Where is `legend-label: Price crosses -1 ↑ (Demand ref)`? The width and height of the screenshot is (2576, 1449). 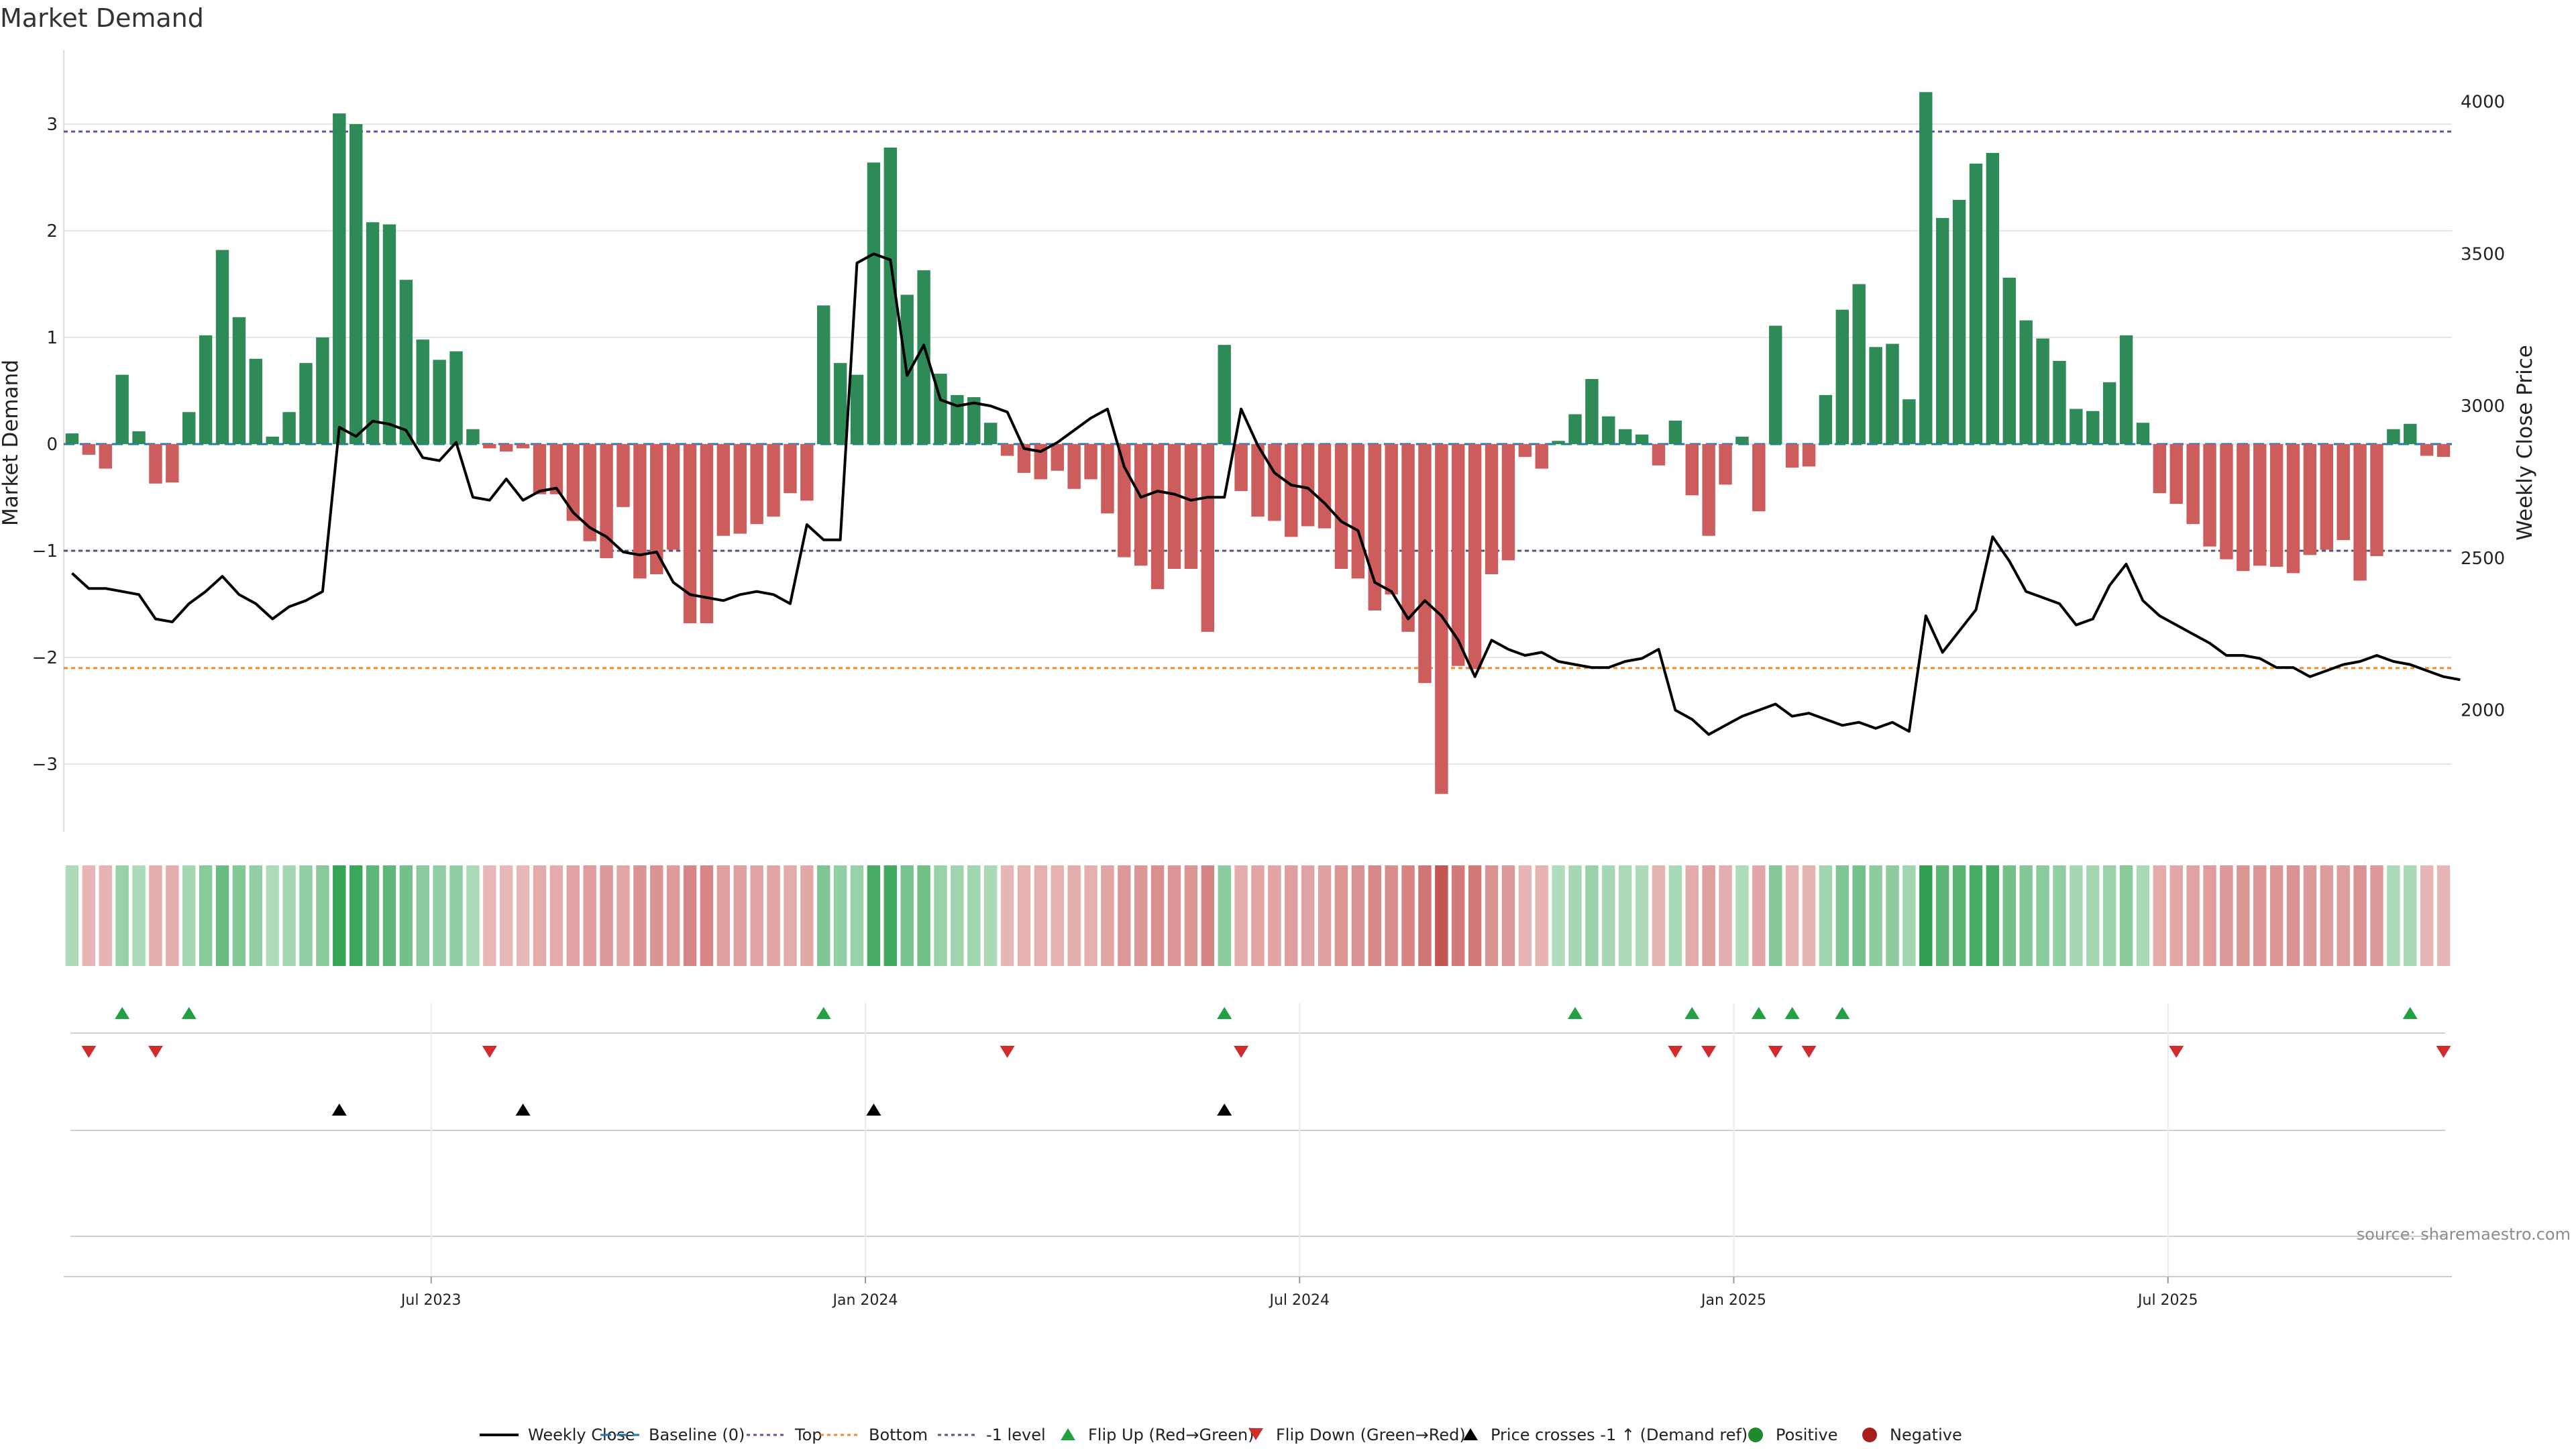
legend-label: Price crosses -1 ↑ (Demand ref) is located at coordinates (1619, 1435).